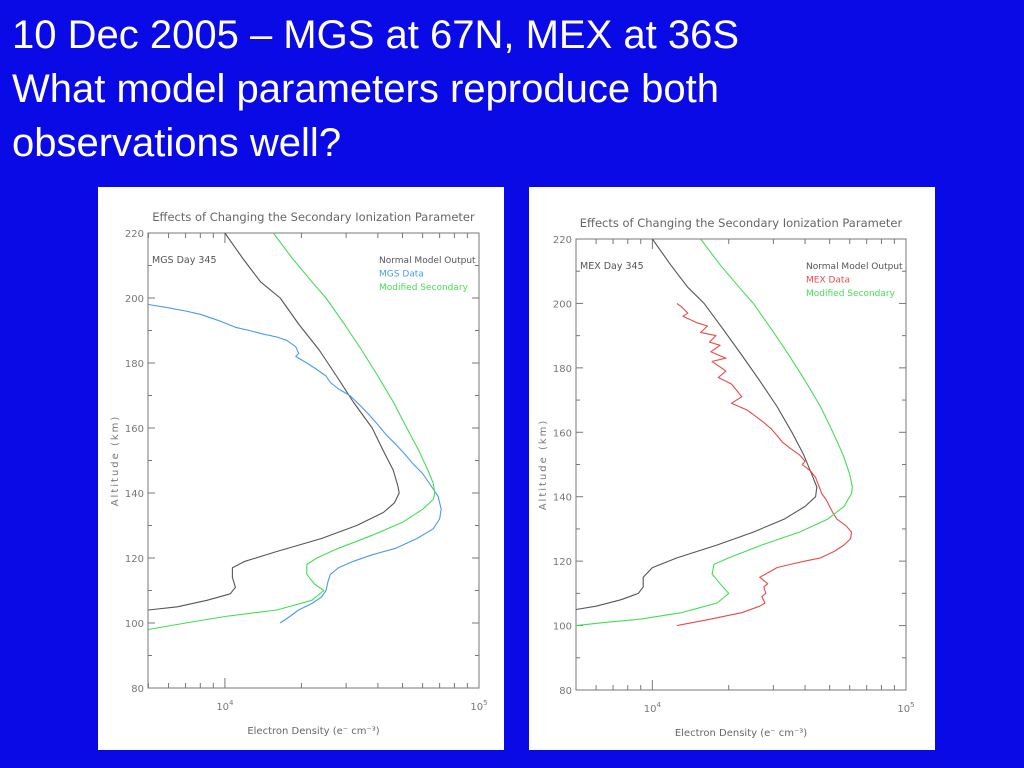  I want to click on title-line-2: What model parameters reproduce both, so click(366, 89).